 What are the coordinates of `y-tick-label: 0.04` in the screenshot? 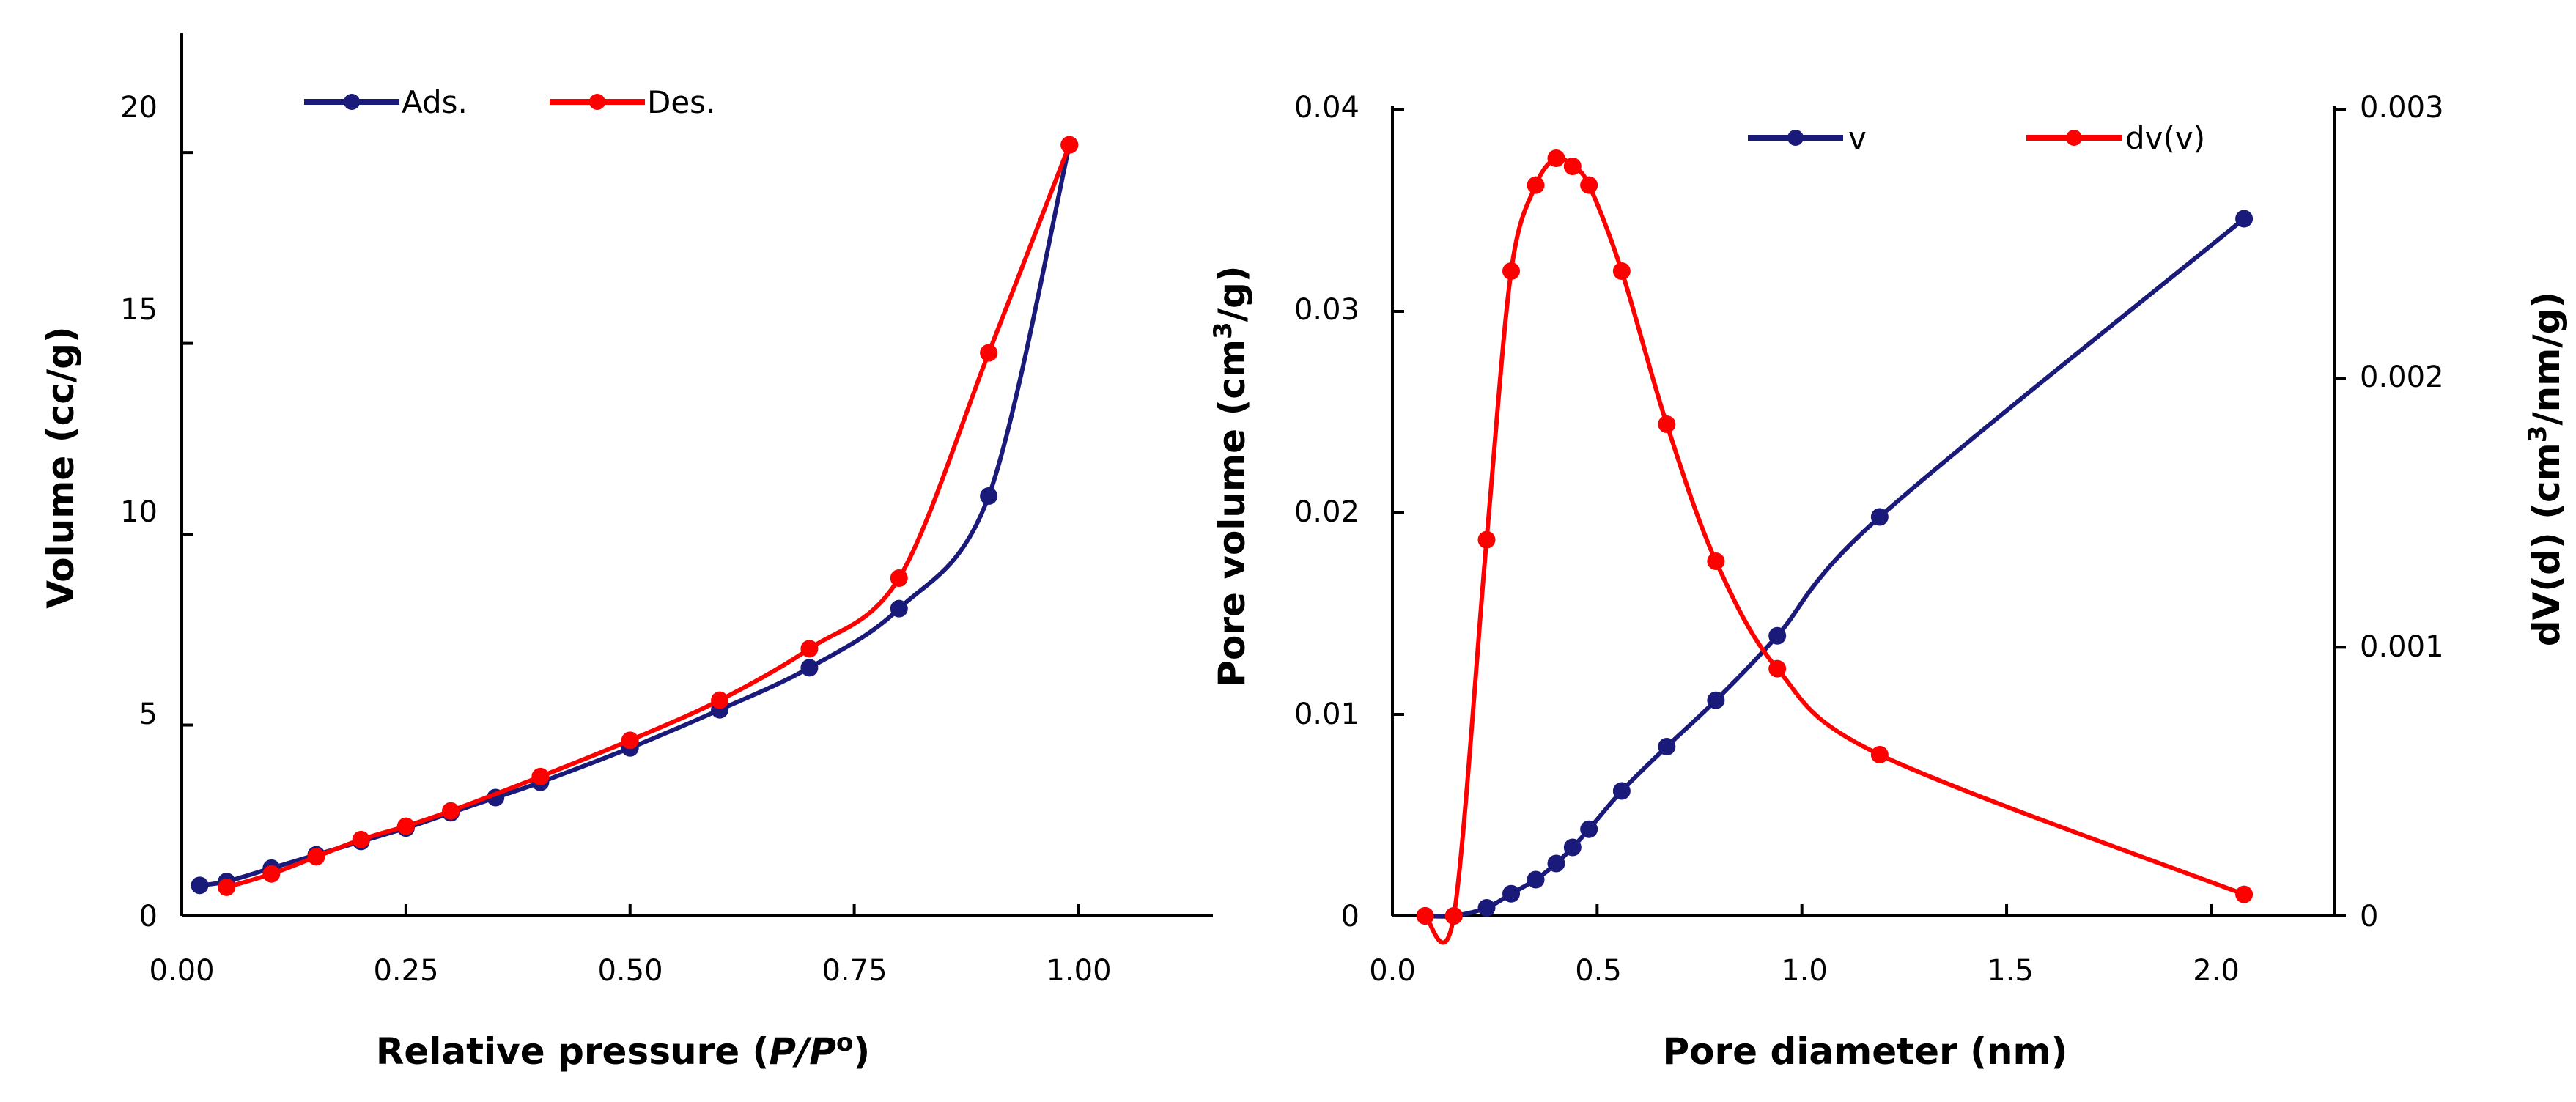 It's located at (1326, 108).